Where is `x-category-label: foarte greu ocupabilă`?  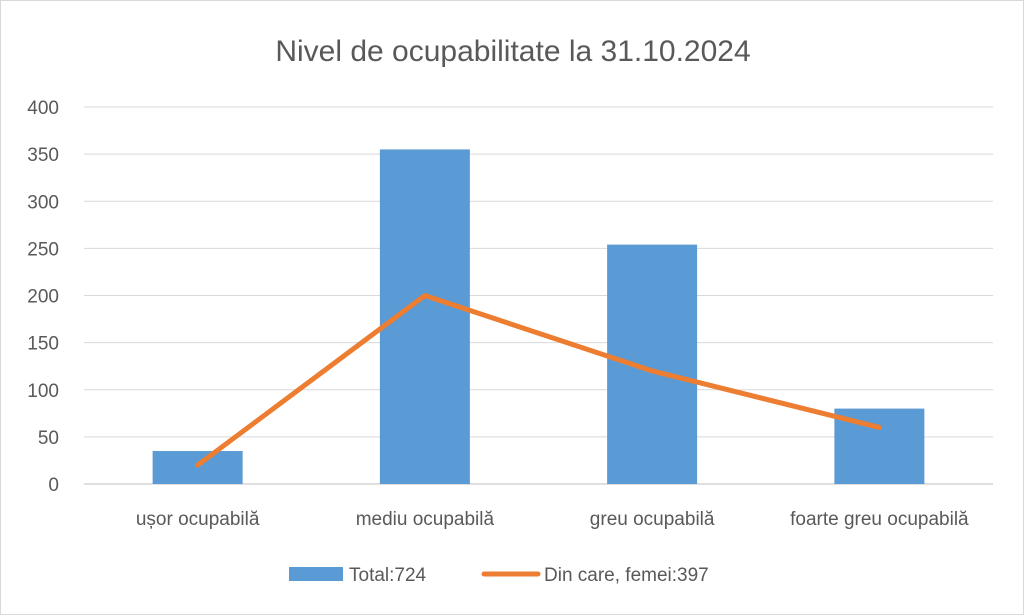 x-category-label: foarte greu ocupabilă is located at coordinates (879, 519).